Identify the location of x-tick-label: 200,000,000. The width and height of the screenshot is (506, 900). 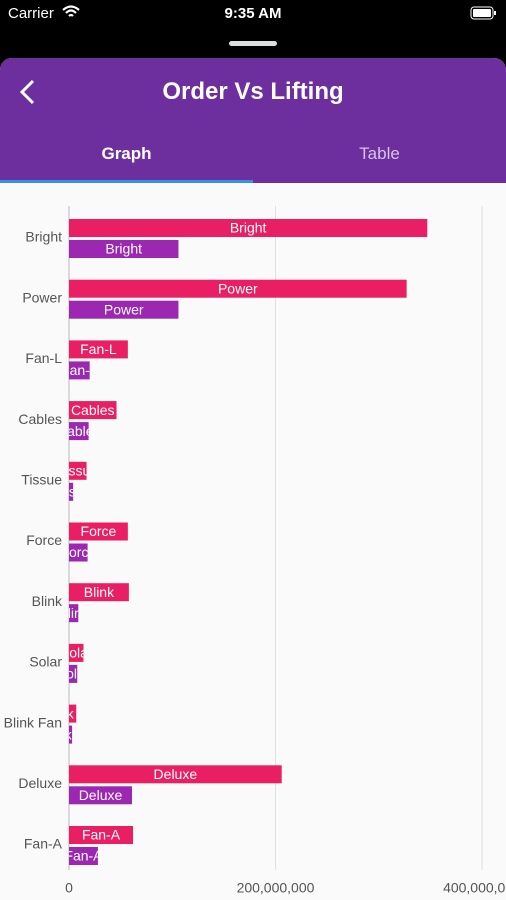
(276, 888).